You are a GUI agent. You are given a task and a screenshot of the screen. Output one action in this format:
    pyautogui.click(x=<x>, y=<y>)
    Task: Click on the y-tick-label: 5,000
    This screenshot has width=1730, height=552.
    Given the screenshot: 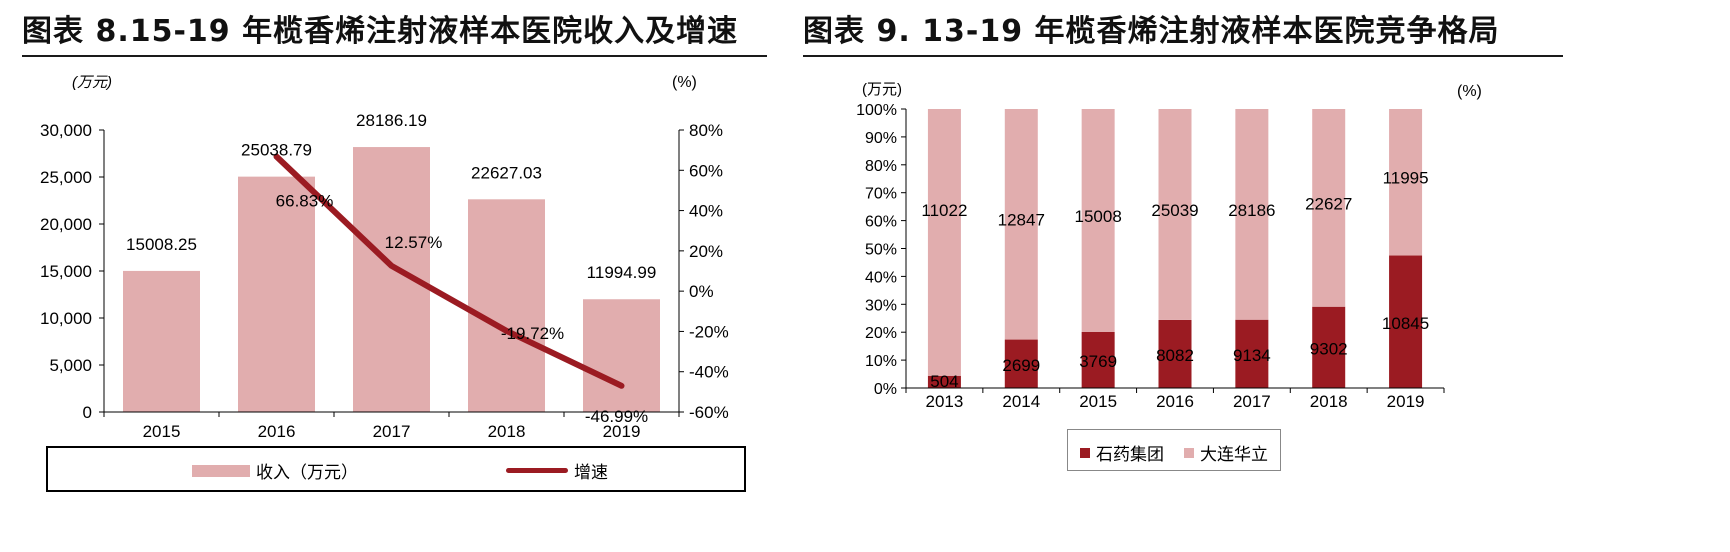 What is the action you would take?
    pyautogui.click(x=70, y=365)
    